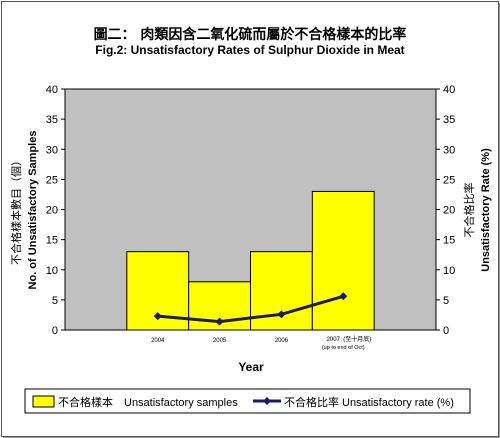 The image size is (500, 438). I want to click on y-tick-left-label: 40, so click(52, 90).